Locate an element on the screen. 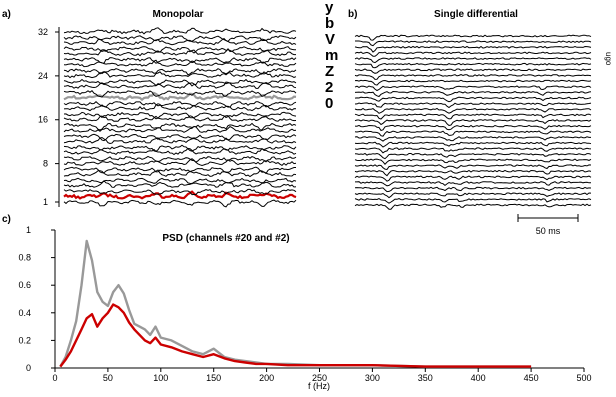 Image resolution: width=616 pixels, height=397 pixels. panel-c-y-tick-label: 0.4 is located at coordinates (24, 313).